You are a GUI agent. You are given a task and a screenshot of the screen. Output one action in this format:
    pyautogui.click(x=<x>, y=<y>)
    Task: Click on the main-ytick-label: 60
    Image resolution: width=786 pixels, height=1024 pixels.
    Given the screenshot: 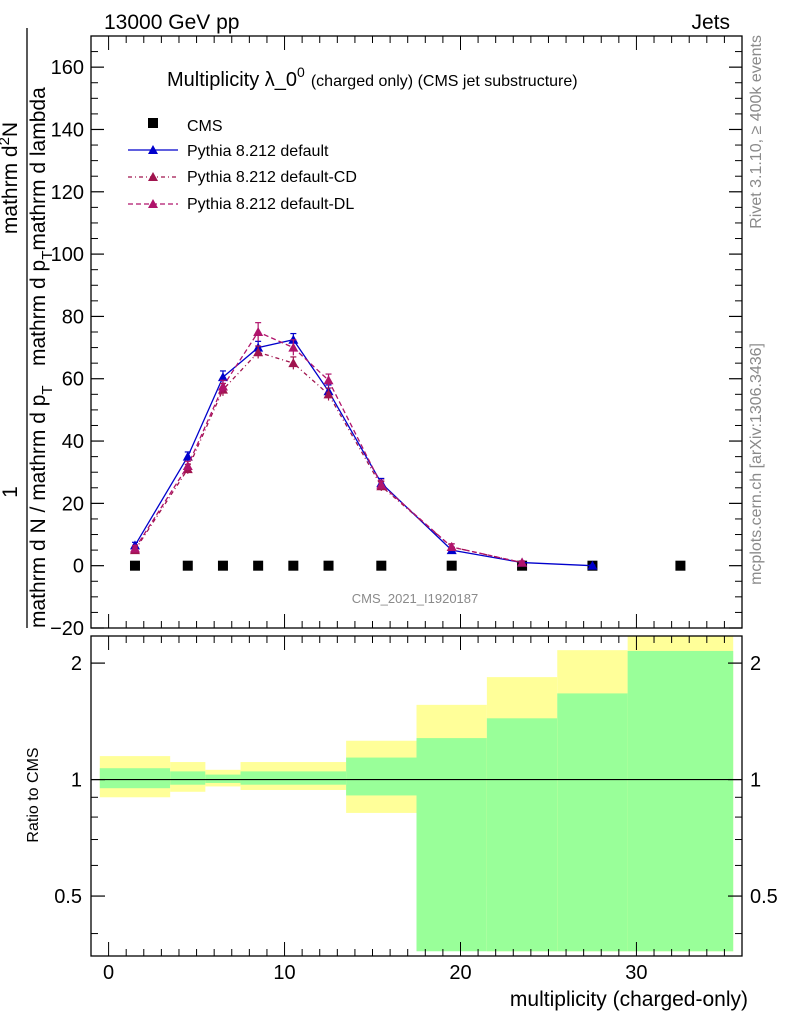 What is the action you would take?
    pyautogui.click(x=73, y=380)
    